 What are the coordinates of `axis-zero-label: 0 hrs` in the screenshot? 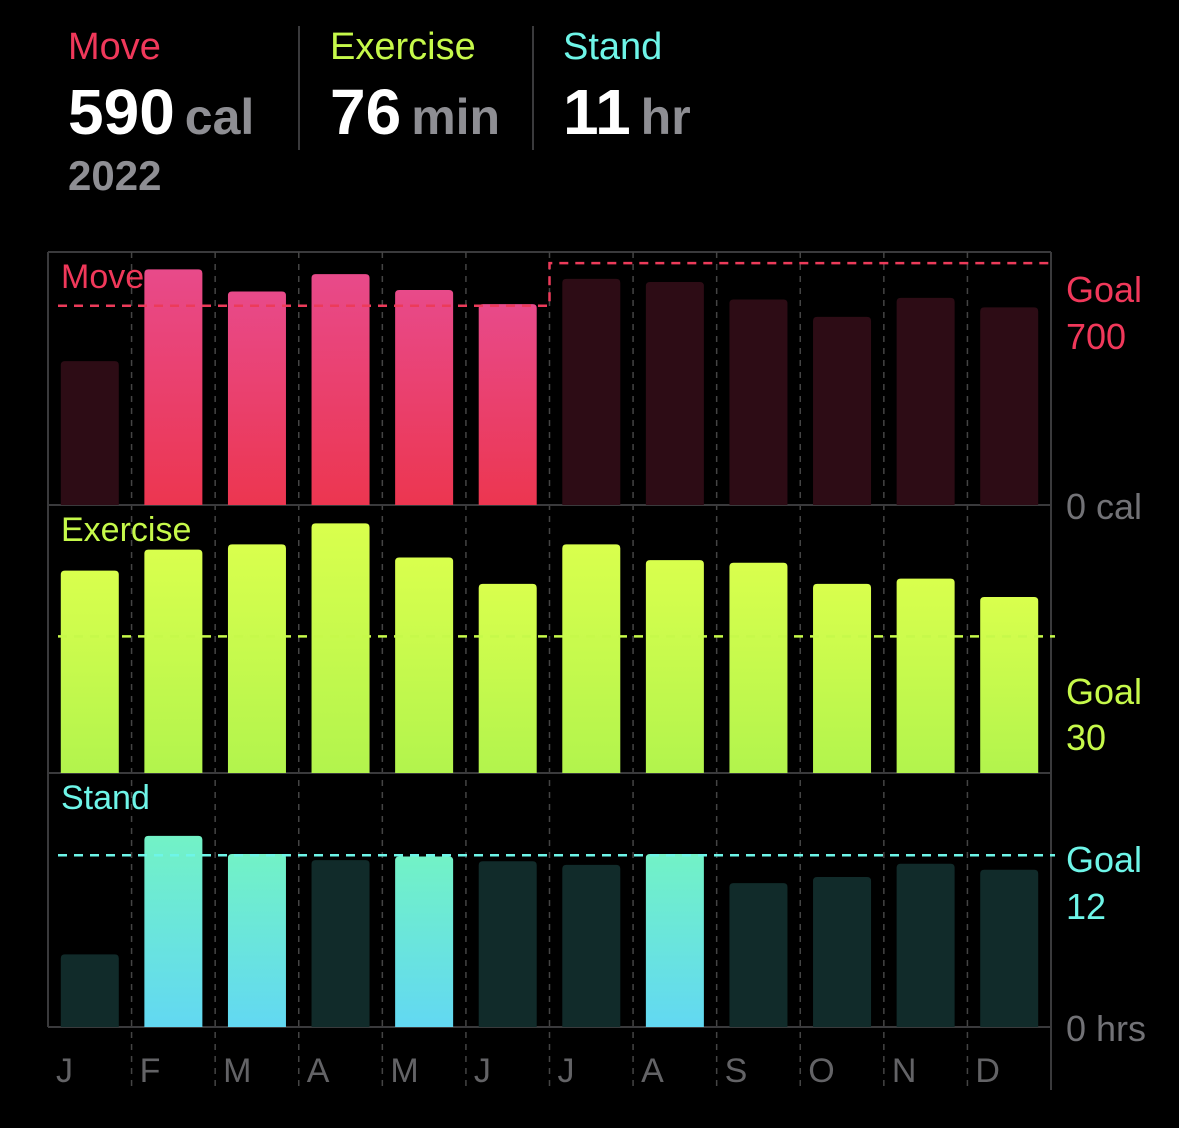 It's located at (1106, 1028).